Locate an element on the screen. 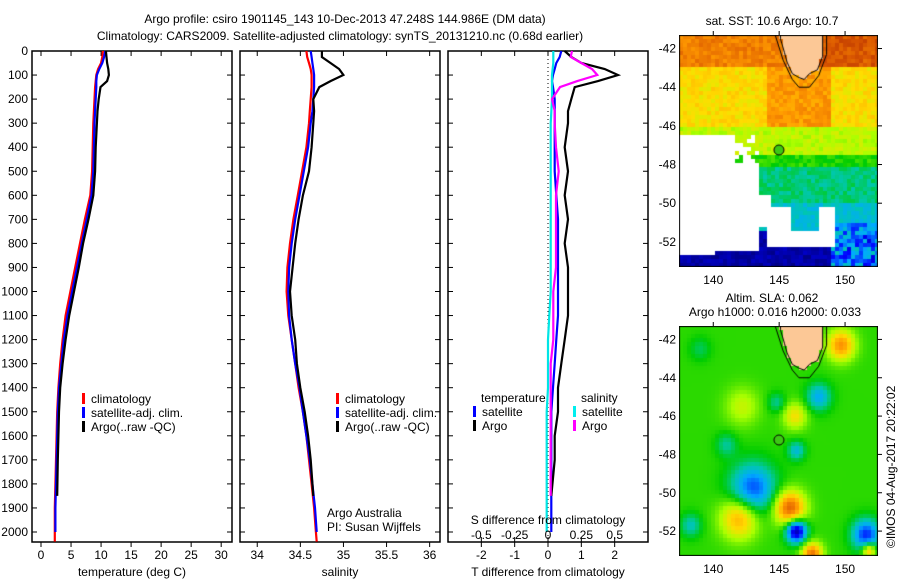  x-tick-label: 34 is located at coordinates (258, 555).